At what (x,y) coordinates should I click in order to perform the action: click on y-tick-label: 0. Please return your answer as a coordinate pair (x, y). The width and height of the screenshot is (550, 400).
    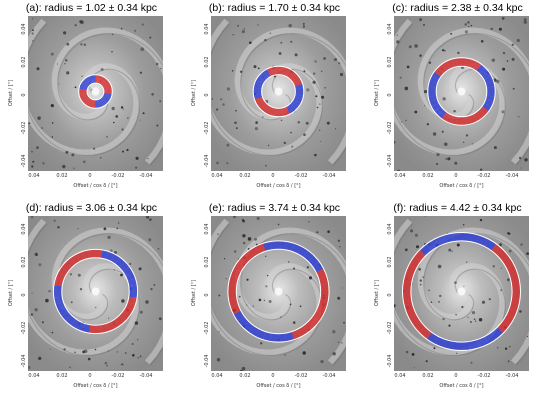
    Looking at the image, I should click on (207, 95).